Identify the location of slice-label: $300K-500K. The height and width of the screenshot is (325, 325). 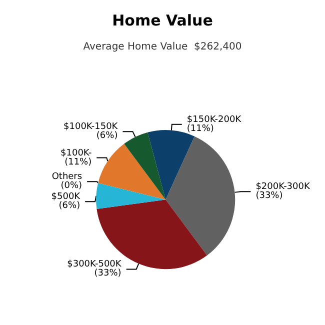
(94, 265).